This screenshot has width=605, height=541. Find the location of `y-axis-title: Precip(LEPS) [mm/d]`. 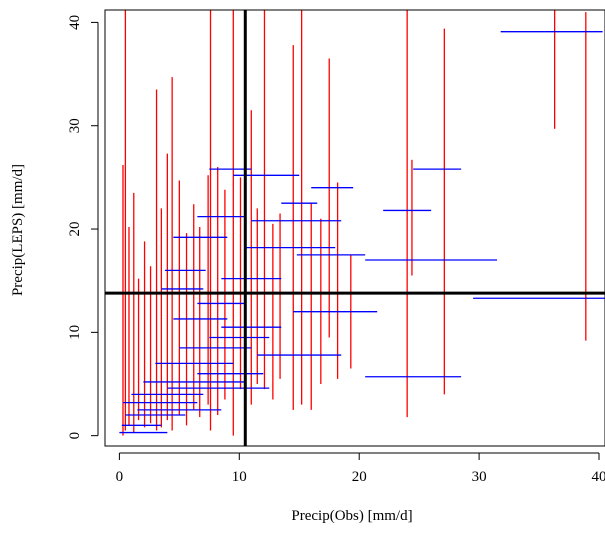

y-axis-title: Precip(LEPS) [mm/d] is located at coordinates (18, 230).